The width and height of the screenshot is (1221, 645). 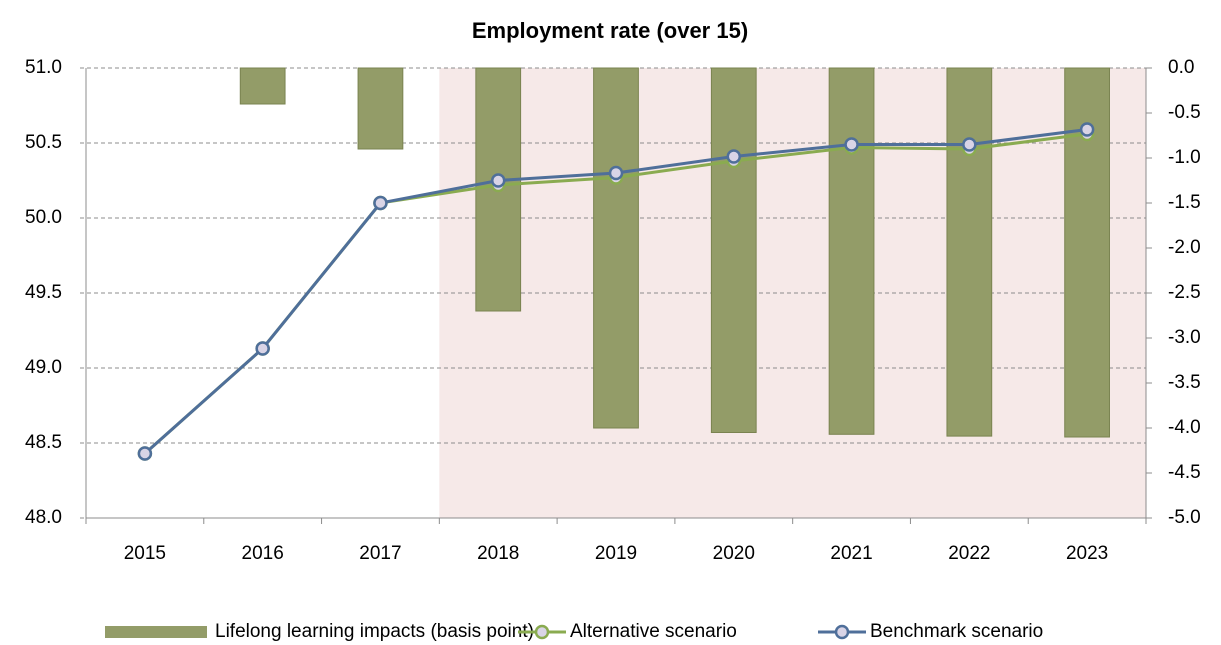 What do you see at coordinates (43, 292) in the screenshot?
I see `y-tick-label: 49.5` at bounding box center [43, 292].